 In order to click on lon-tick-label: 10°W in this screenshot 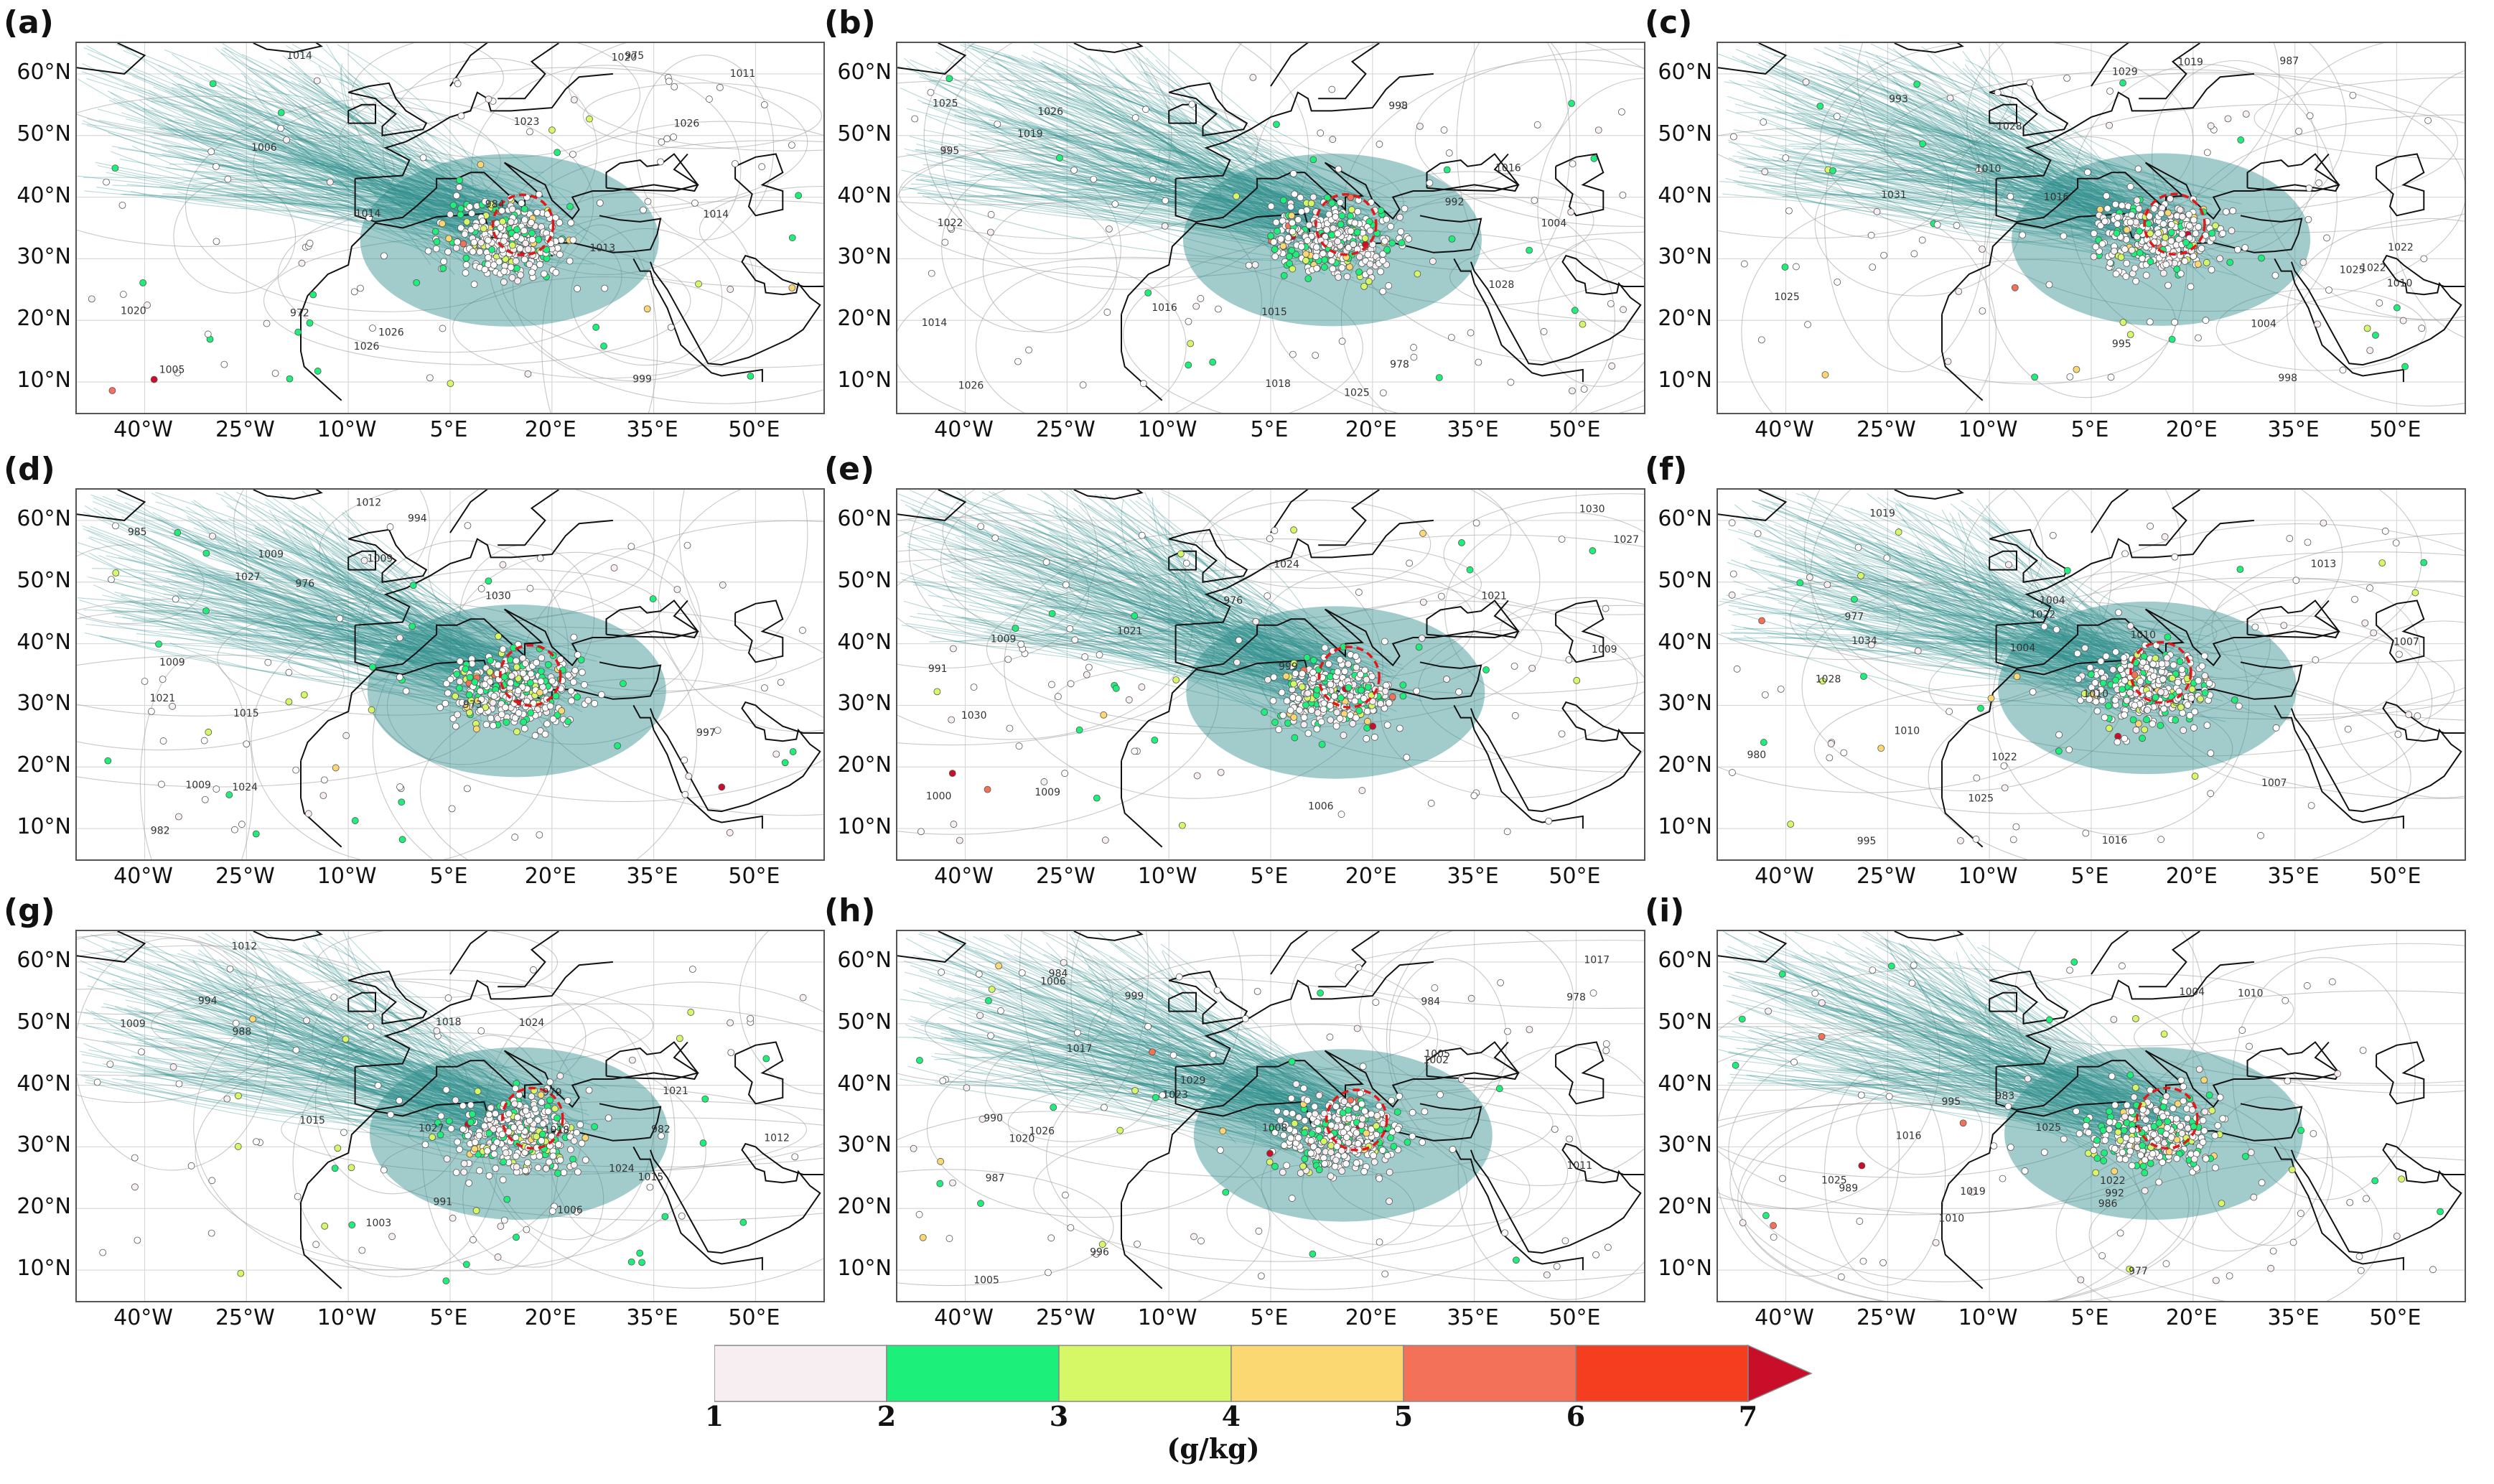, I will do `click(1988, 876)`.